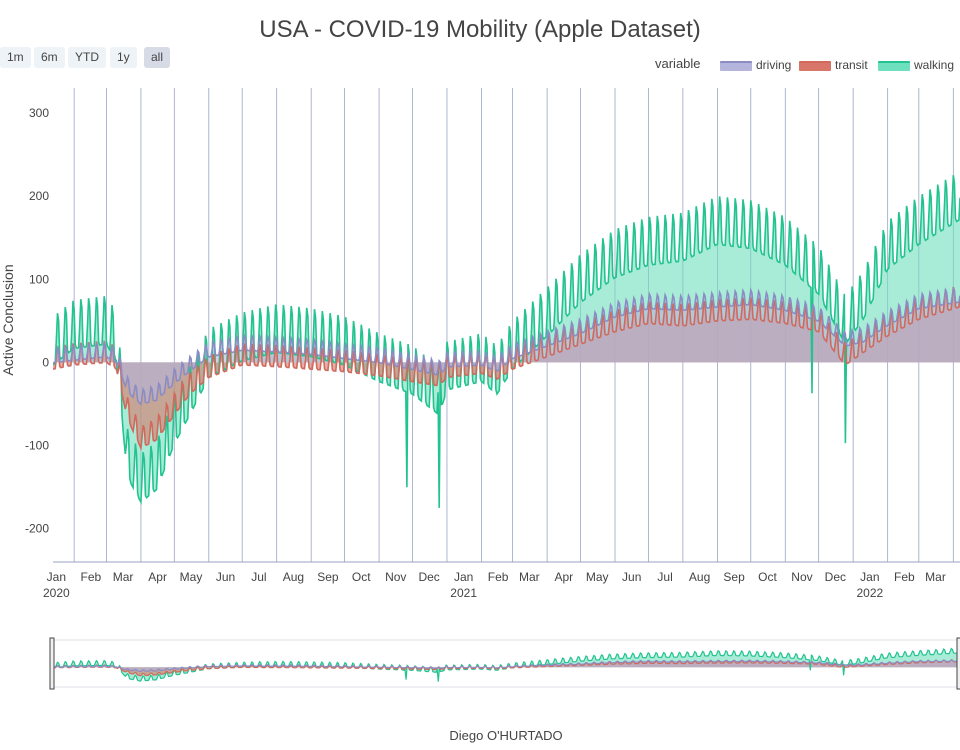 The width and height of the screenshot is (960, 750). What do you see at coordinates (37, 529) in the screenshot?
I see `y-tick-label: -200` at bounding box center [37, 529].